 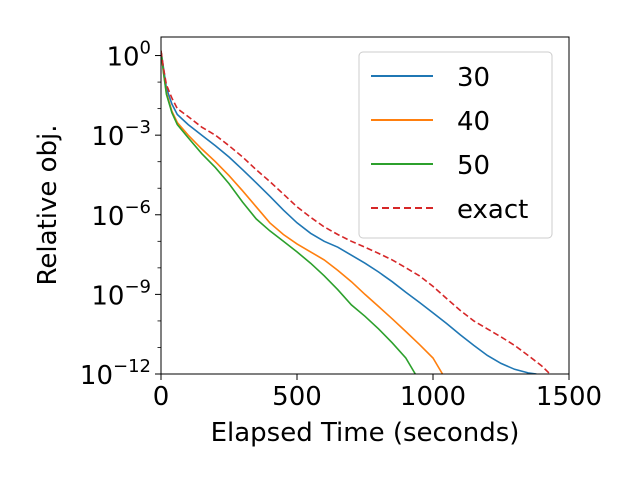 I want to click on y-tick-label: 10⁰, so click(x=128, y=55).